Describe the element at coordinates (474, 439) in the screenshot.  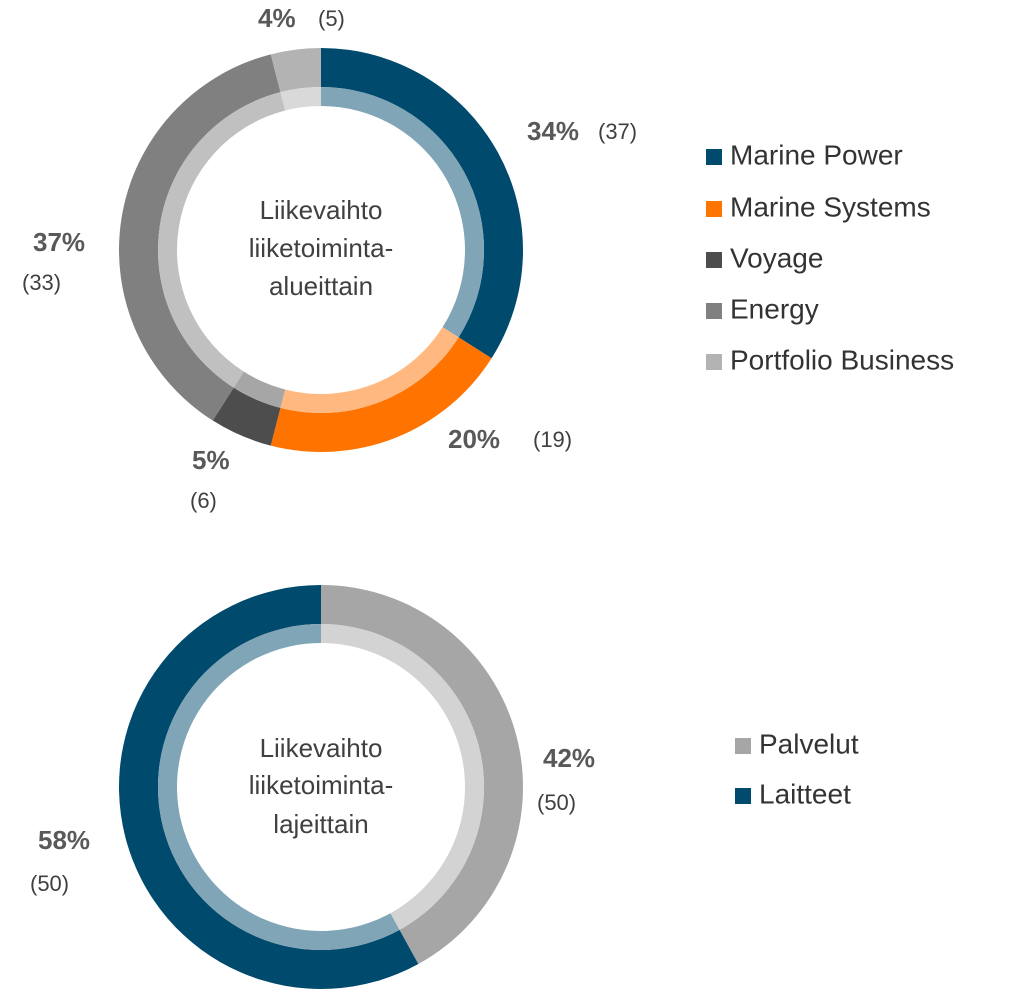
I see `value-label: 20%` at that location.